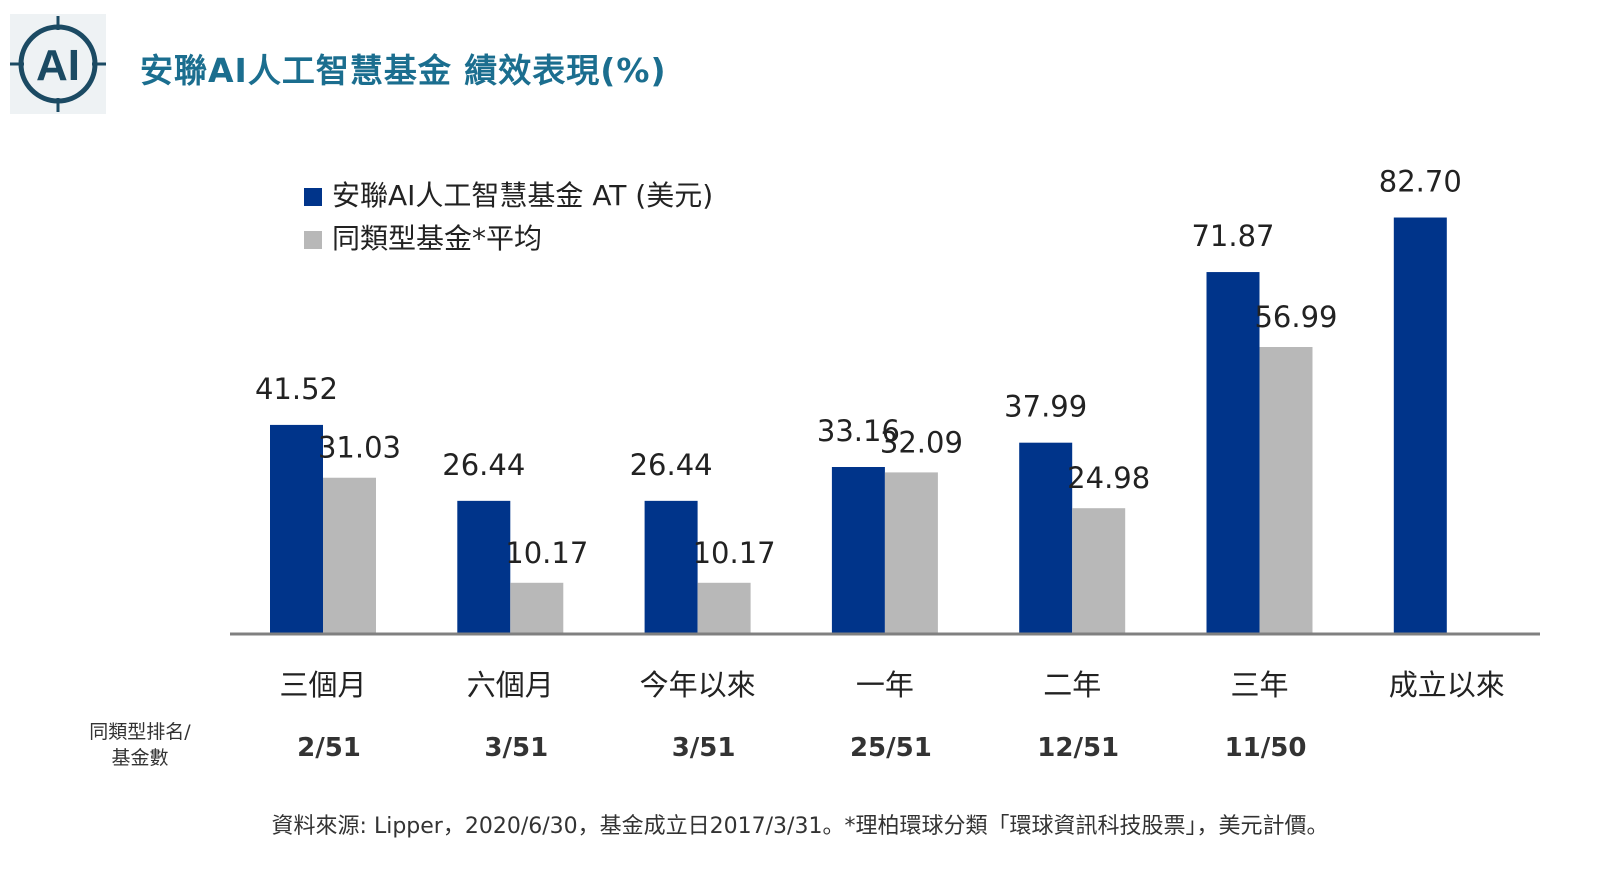  What do you see at coordinates (522, 195) in the screenshot?
I see `legend-label-fund: 安聯AI人工智慧基金 AT (美元)` at bounding box center [522, 195].